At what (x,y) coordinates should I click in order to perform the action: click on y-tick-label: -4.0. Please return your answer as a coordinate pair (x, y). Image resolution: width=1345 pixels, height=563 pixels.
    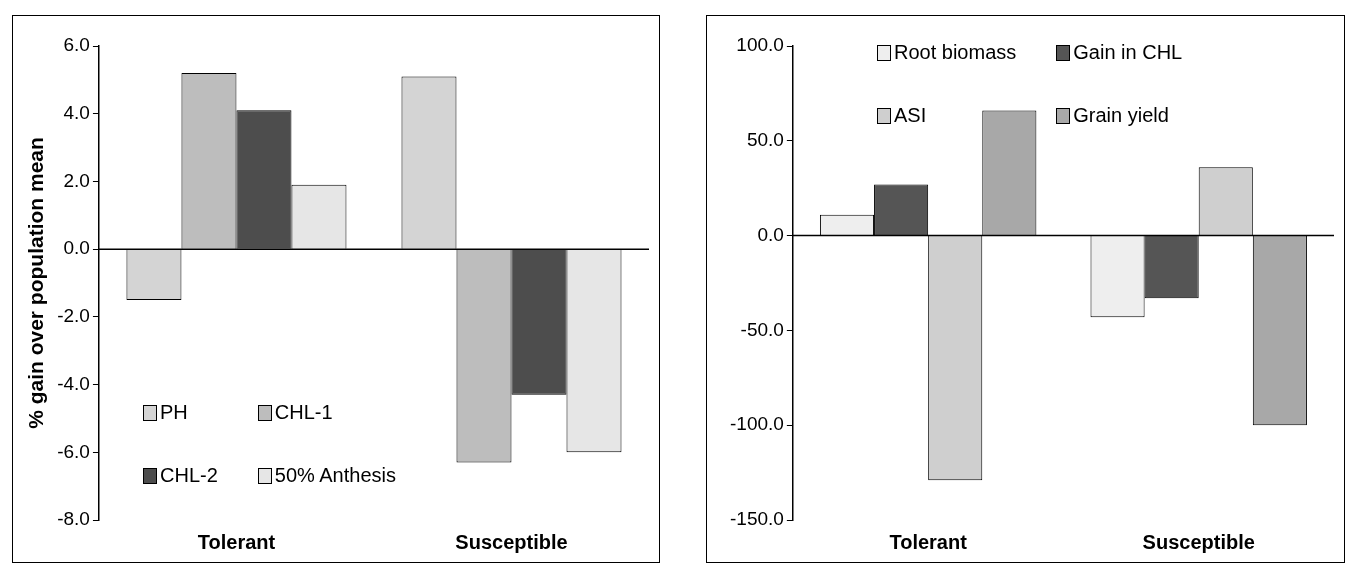
    Looking at the image, I should click on (73, 383).